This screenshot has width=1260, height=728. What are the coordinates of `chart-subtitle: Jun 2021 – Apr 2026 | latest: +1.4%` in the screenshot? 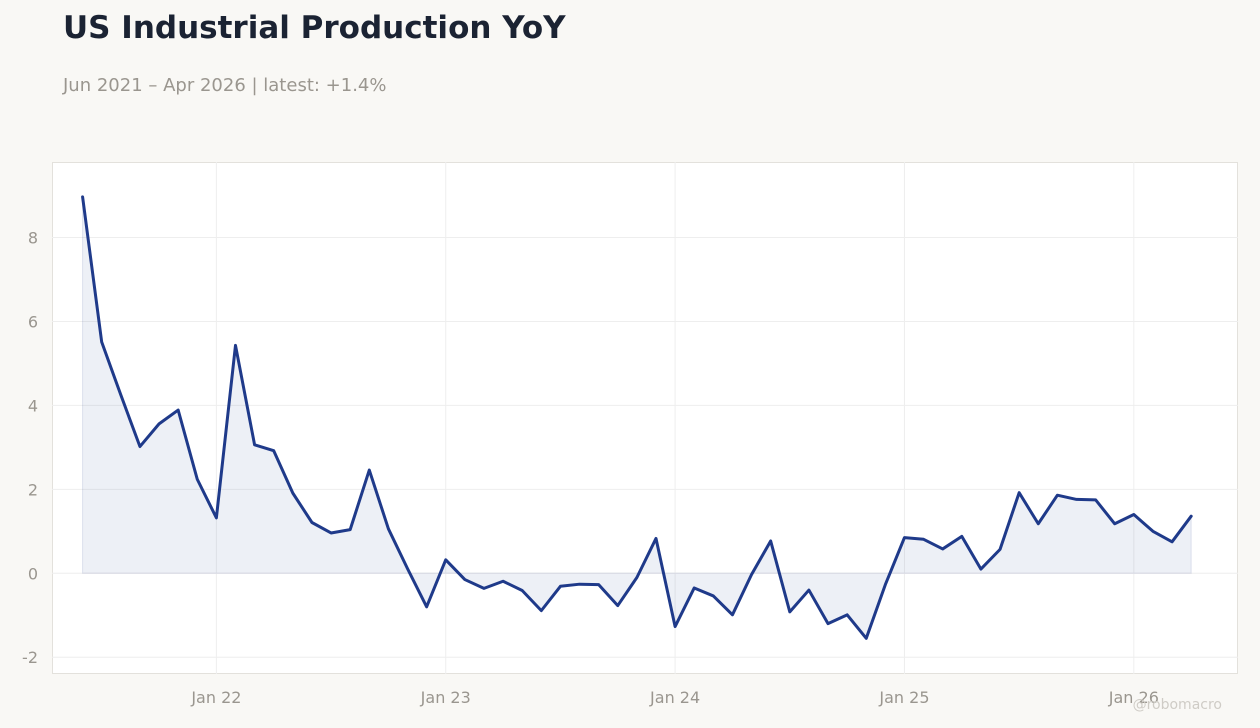 It's located at (225, 85).